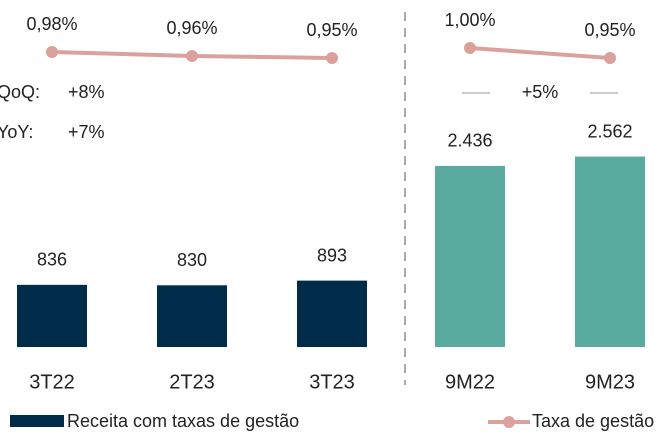 The width and height of the screenshot is (659, 434). I want to click on annotation: +7%, so click(86, 132).